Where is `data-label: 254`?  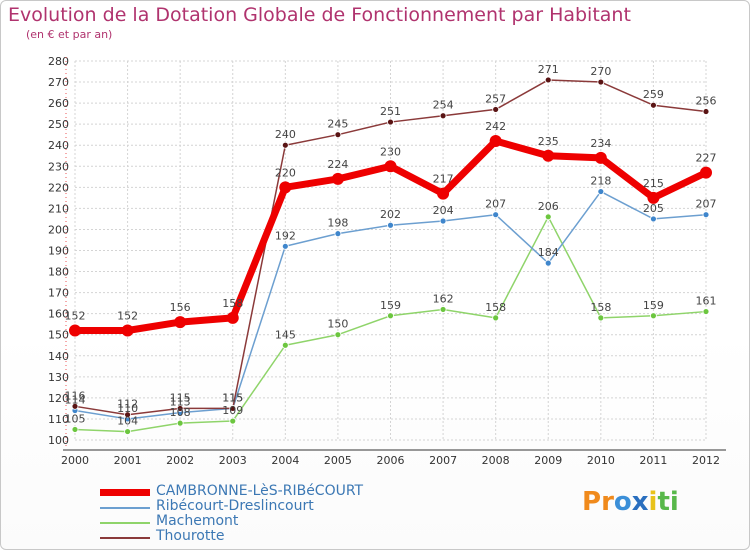
data-label: 254 is located at coordinates (443, 105).